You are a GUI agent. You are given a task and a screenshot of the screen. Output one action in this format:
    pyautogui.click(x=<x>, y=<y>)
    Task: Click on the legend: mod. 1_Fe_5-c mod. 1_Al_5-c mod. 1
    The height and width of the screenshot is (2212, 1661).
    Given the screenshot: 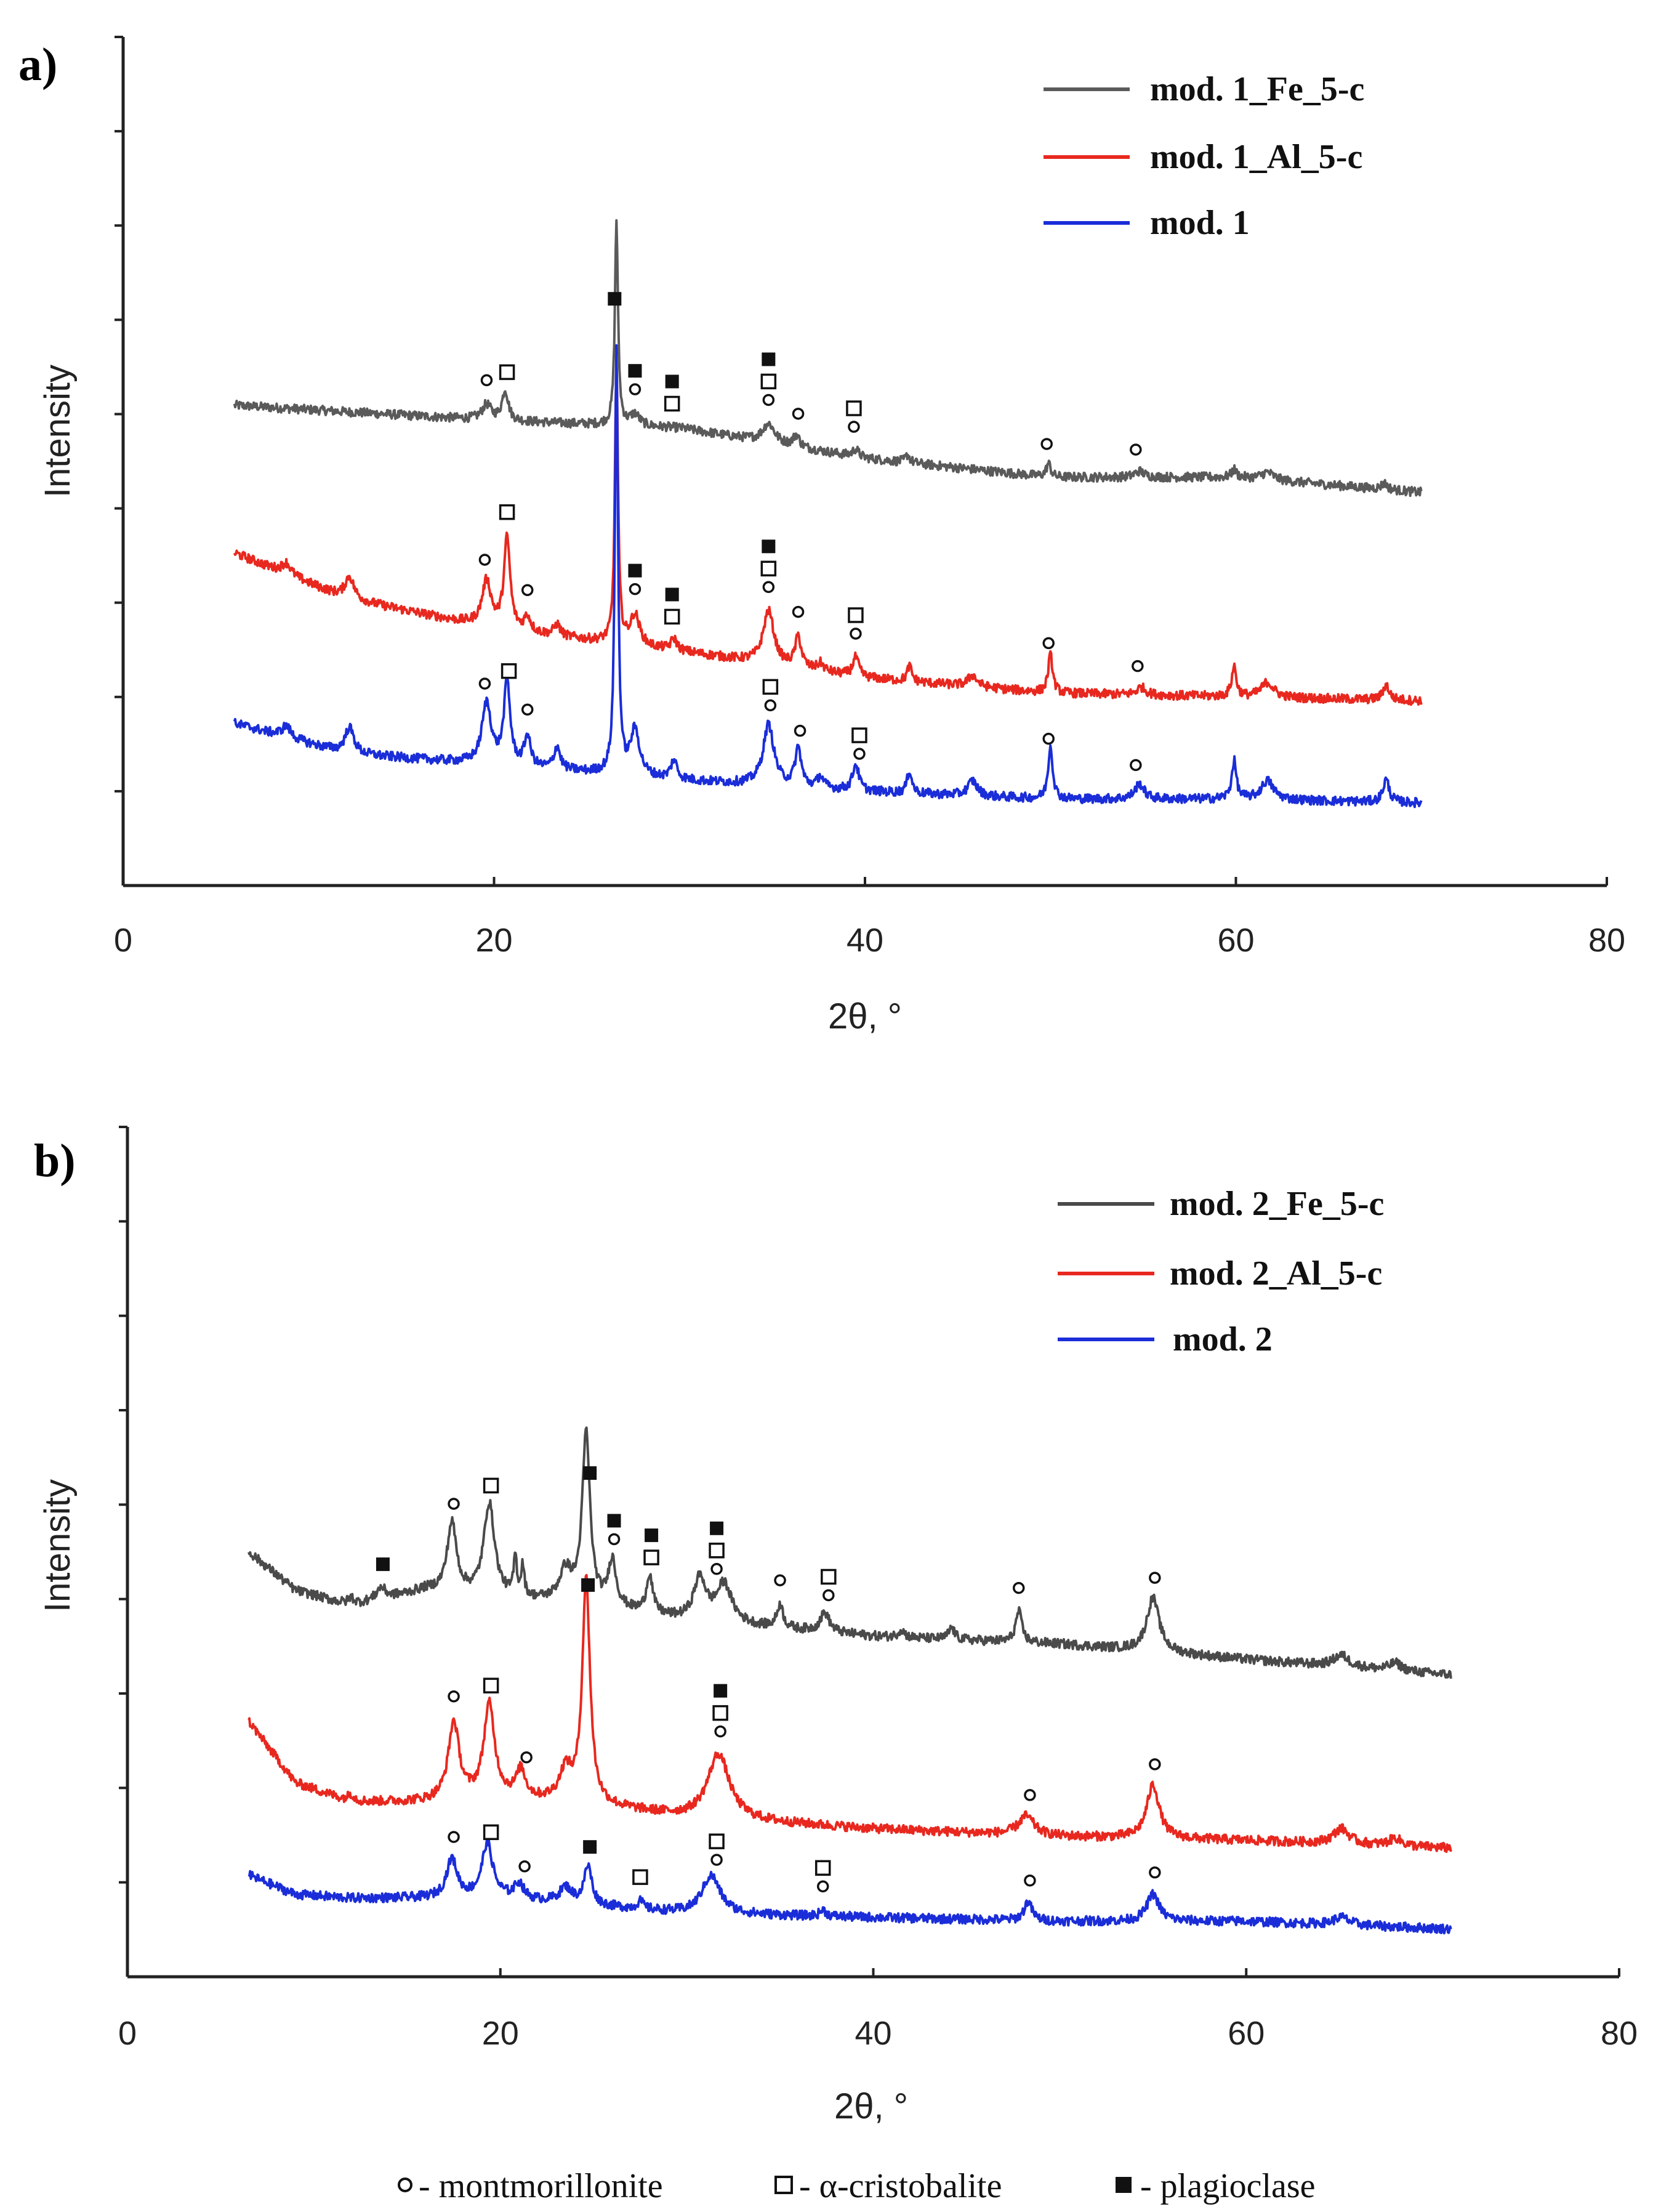 What is the action you would take?
    pyautogui.click(x=1204, y=156)
    